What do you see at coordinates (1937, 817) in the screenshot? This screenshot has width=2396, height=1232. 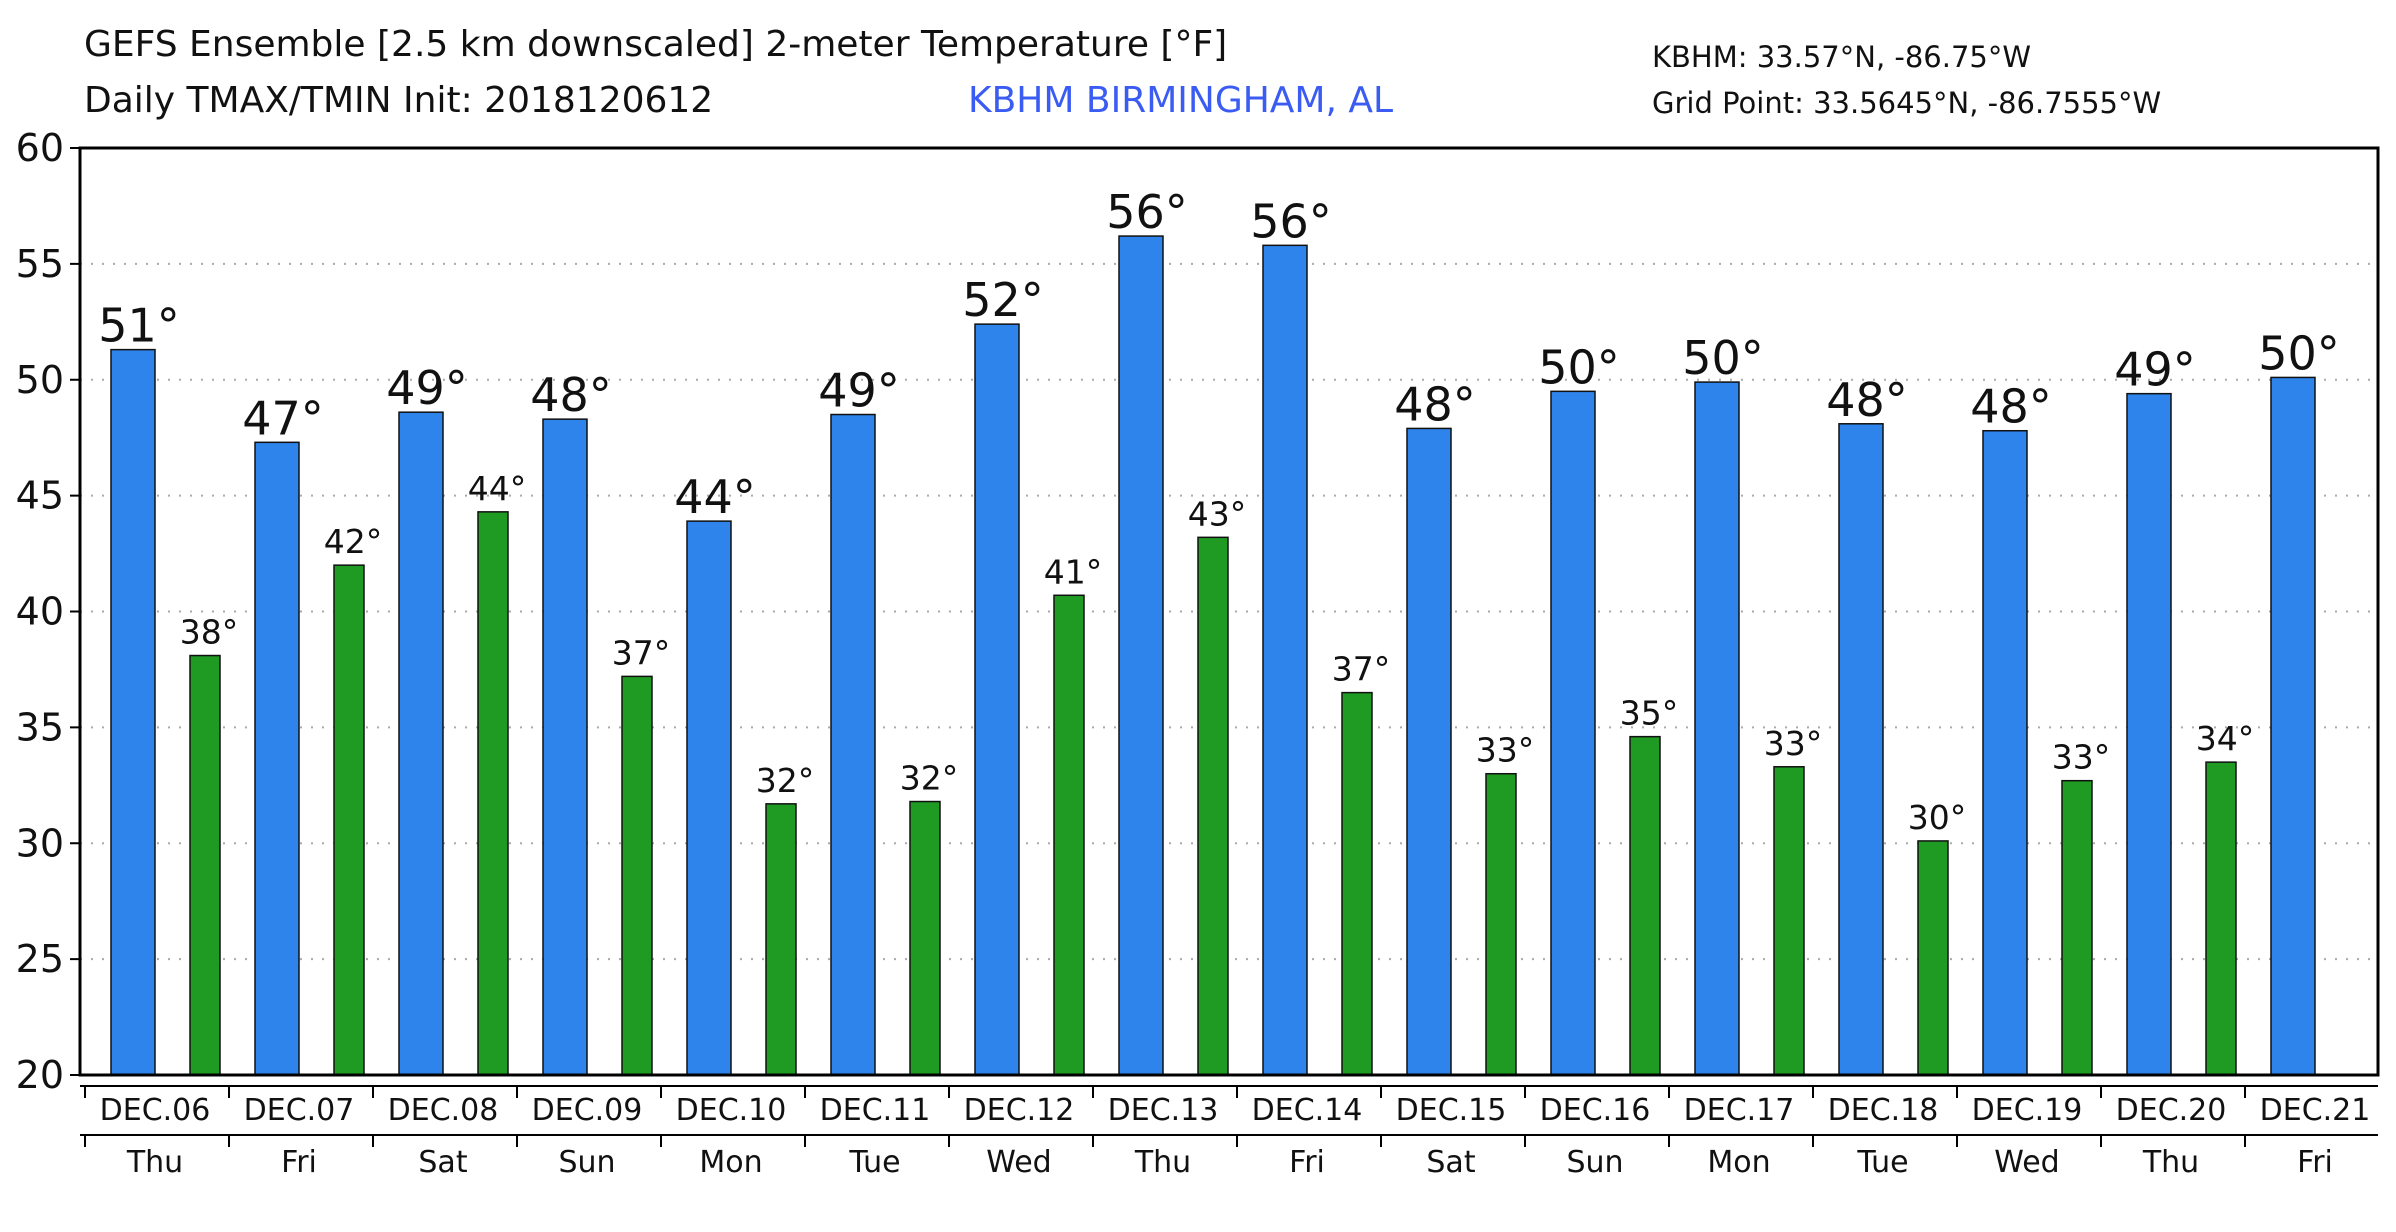 I see `tmin-value-label: 30°` at bounding box center [1937, 817].